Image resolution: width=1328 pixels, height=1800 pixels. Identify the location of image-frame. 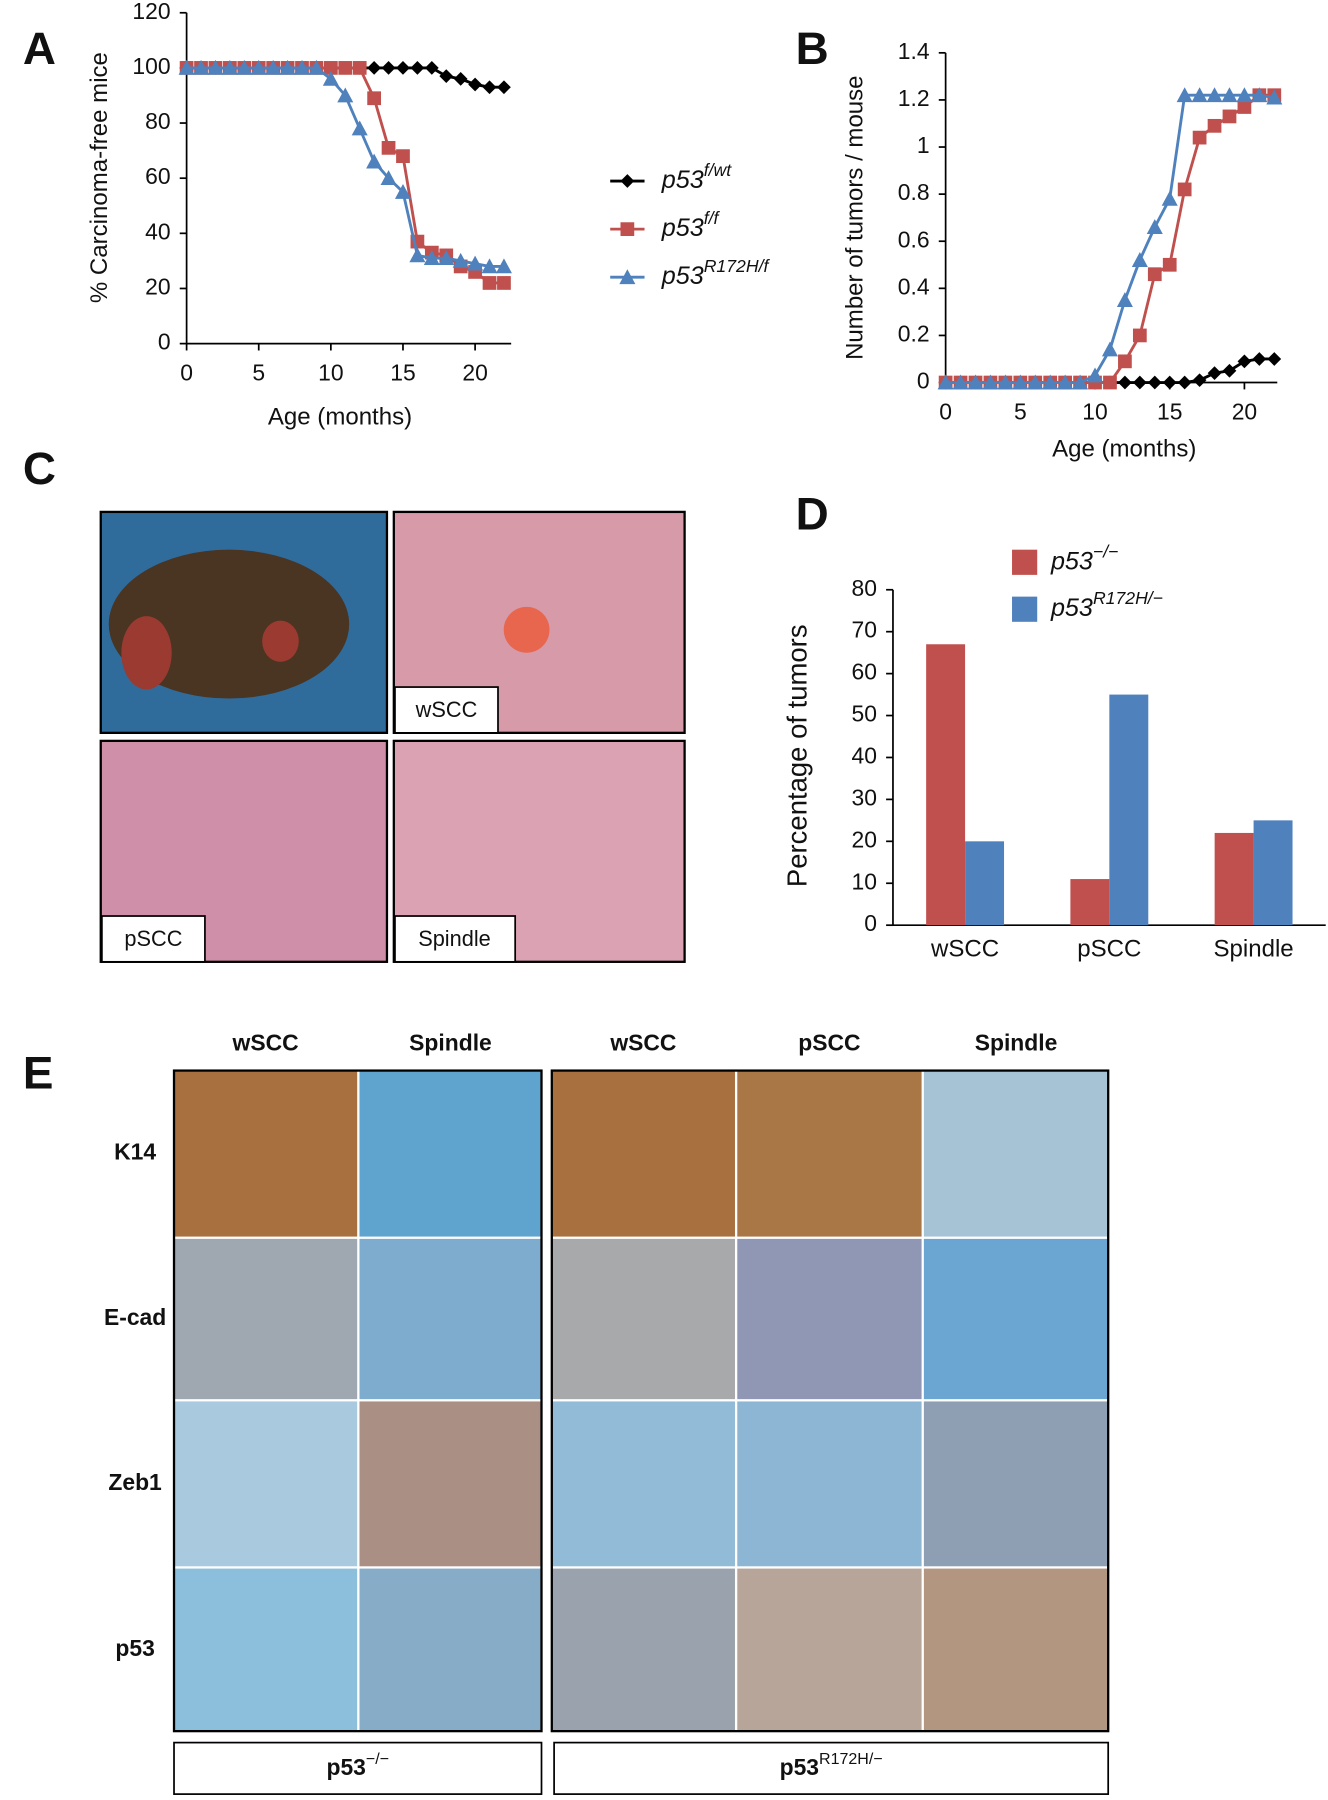
(357, 1401).